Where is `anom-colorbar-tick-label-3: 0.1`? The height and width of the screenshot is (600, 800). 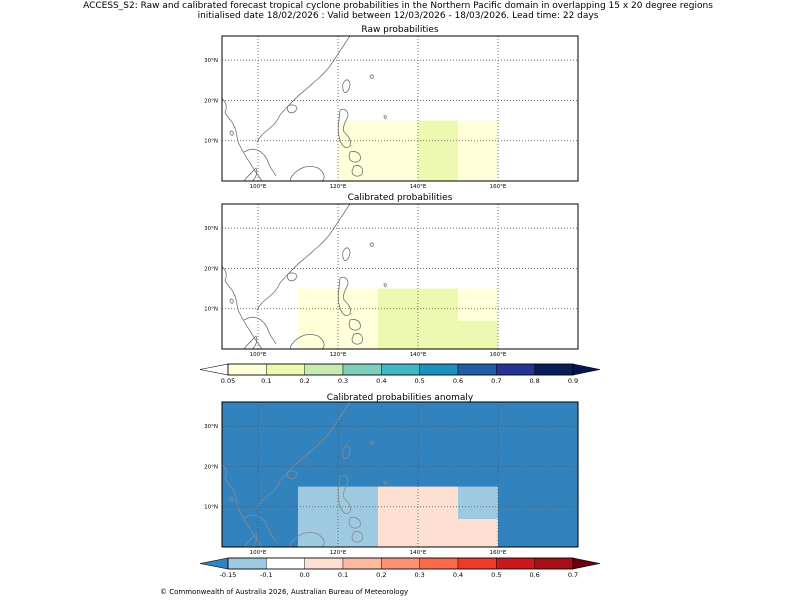 anom-colorbar-tick-label-3: 0.1 is located at coordinates (343, 575).